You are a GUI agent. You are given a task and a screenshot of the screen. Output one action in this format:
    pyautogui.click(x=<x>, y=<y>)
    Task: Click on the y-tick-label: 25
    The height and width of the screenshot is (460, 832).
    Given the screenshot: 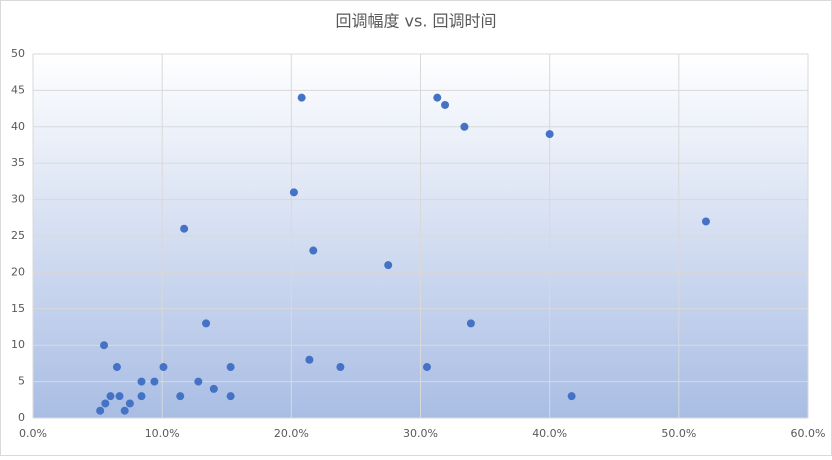 What is the action you would take?
    pyautogui.click(x=18, y=235)
    